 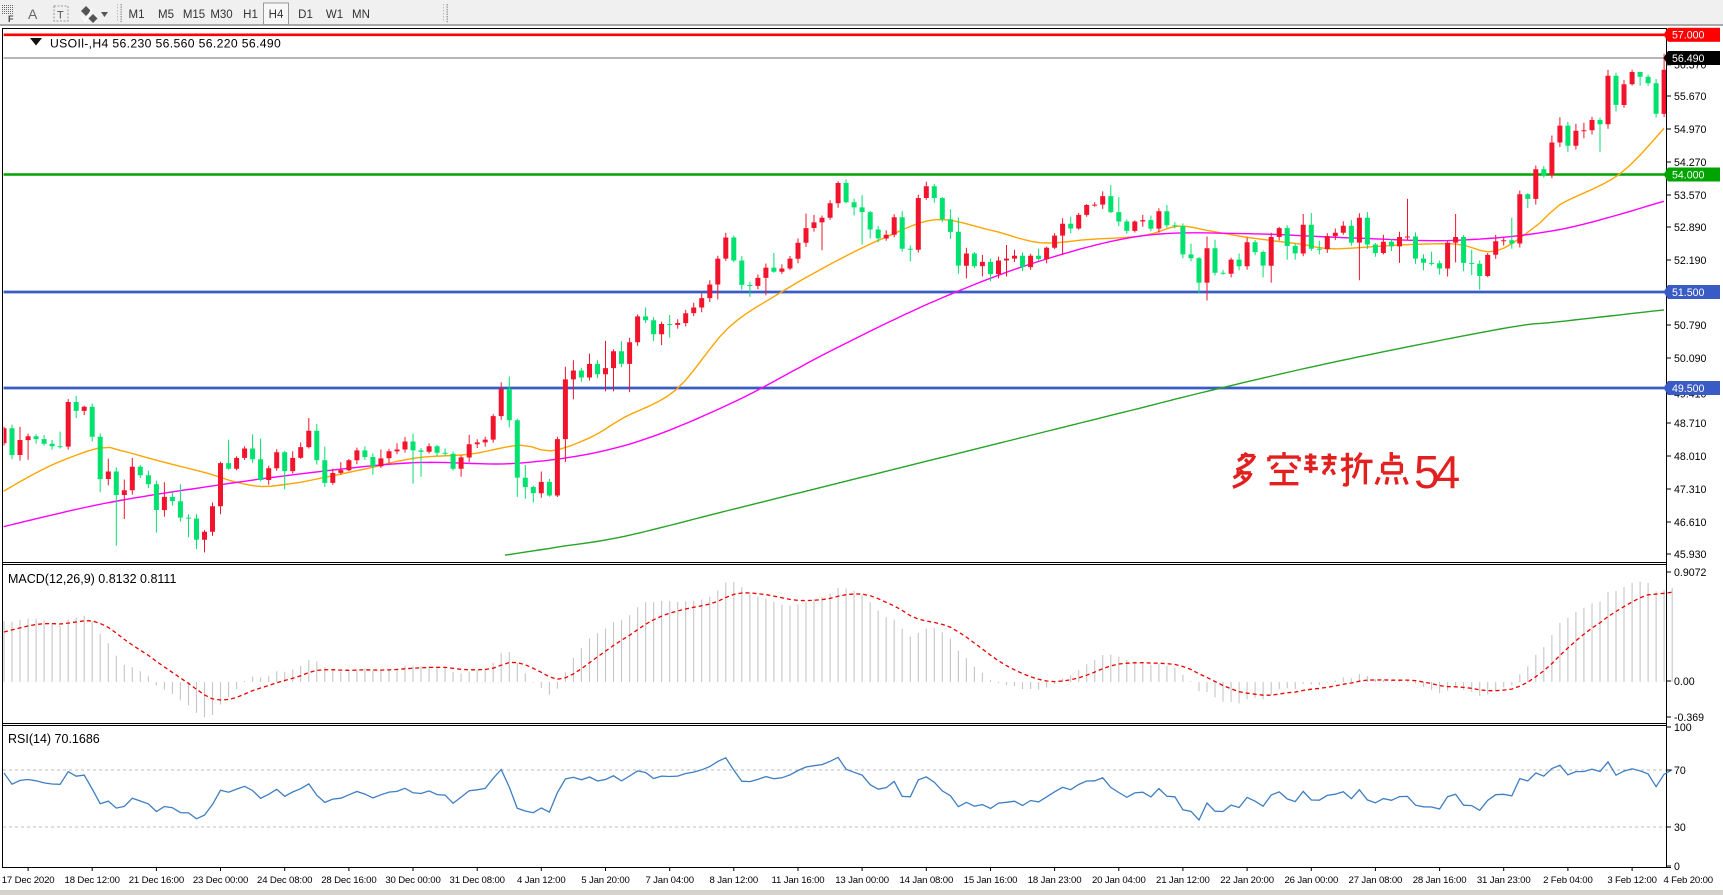 What do you see at coordinates (165, 44) in the screenshot?
I see `svg-text:USOIl-,H4 56.230 56.560 56.22: USOIl-,H4 56.230 56.560 56.220 56.490` at bounding box center [165, 44].